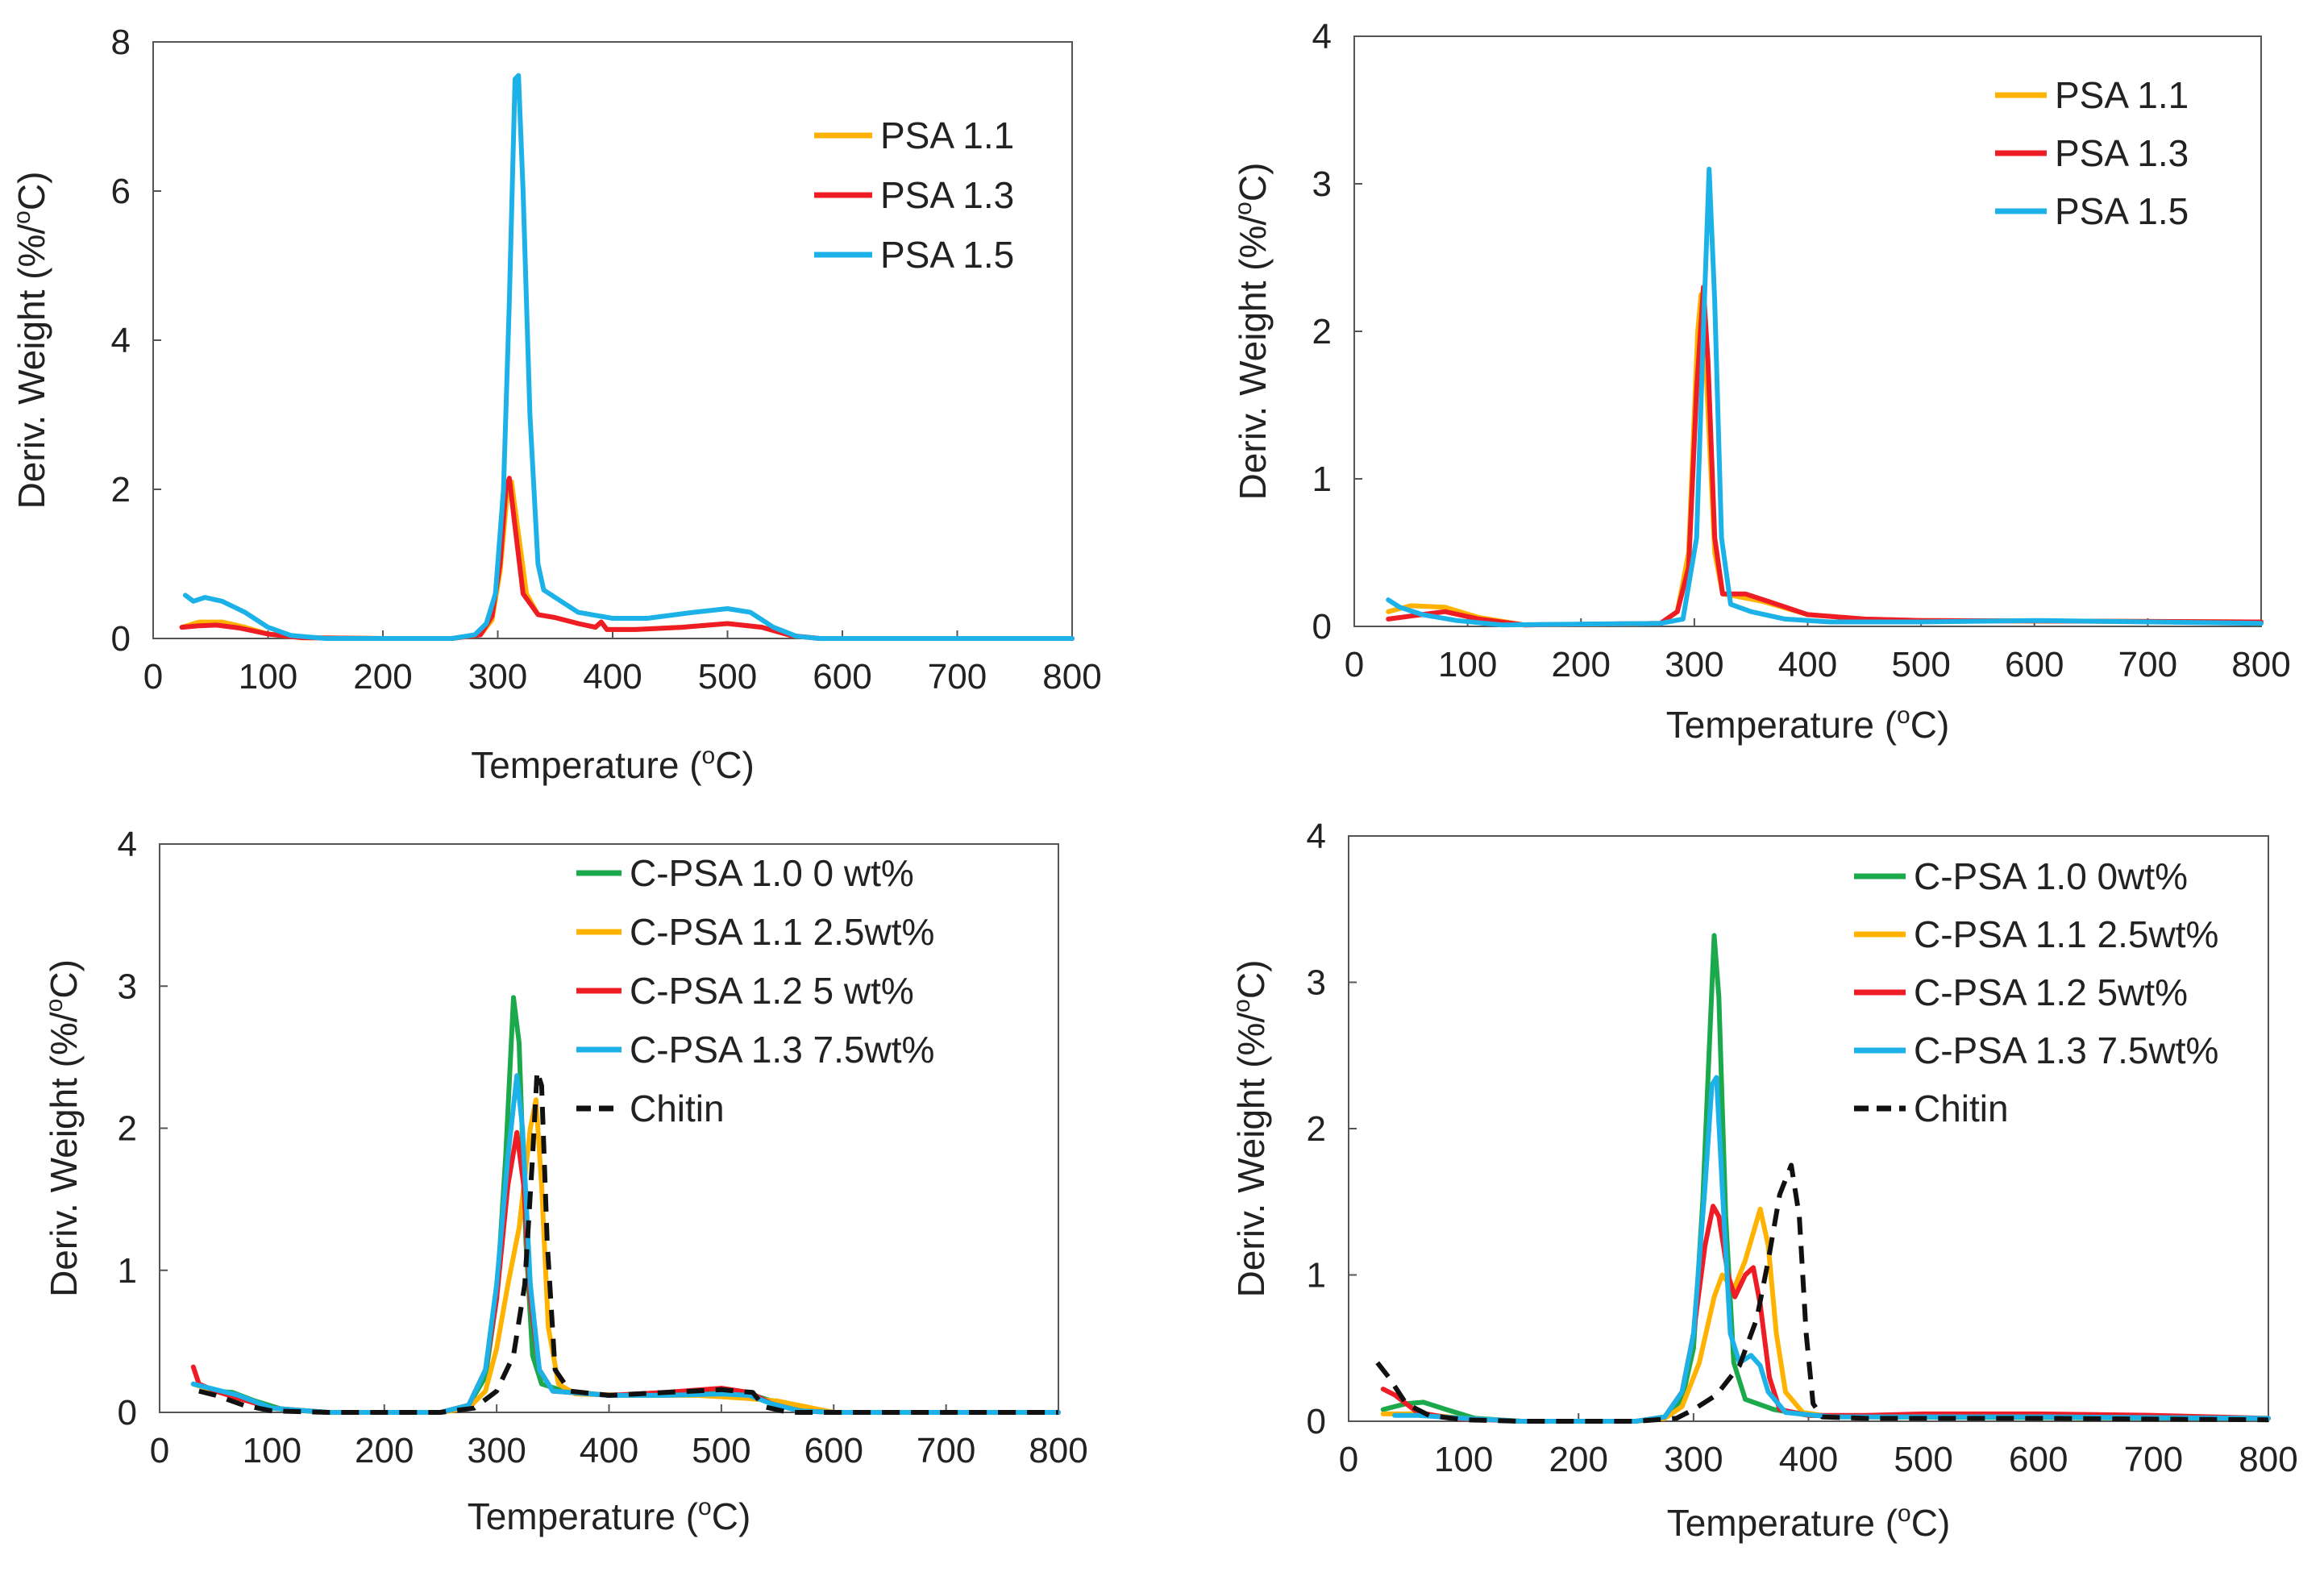 The height and width of the screenshot is (1572, 2324). I want to click on y-tick-label: 6, so click(121, 191).